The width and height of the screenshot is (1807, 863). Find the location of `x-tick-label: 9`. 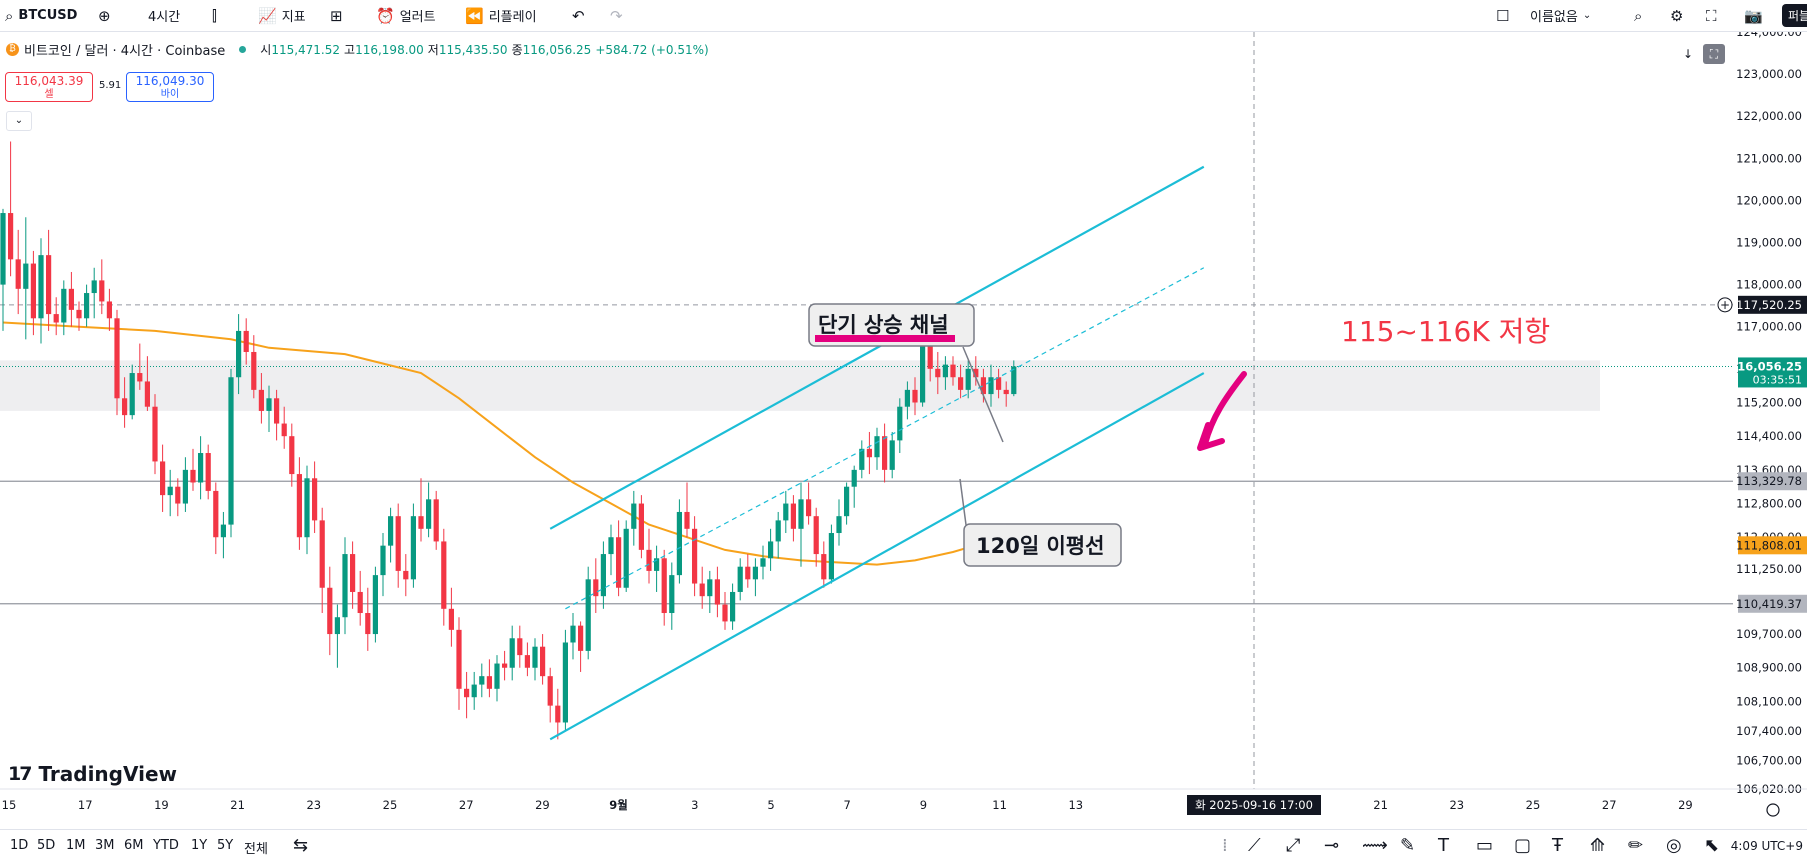

x-tick-label: 9 is located at coordinates (923, 805).